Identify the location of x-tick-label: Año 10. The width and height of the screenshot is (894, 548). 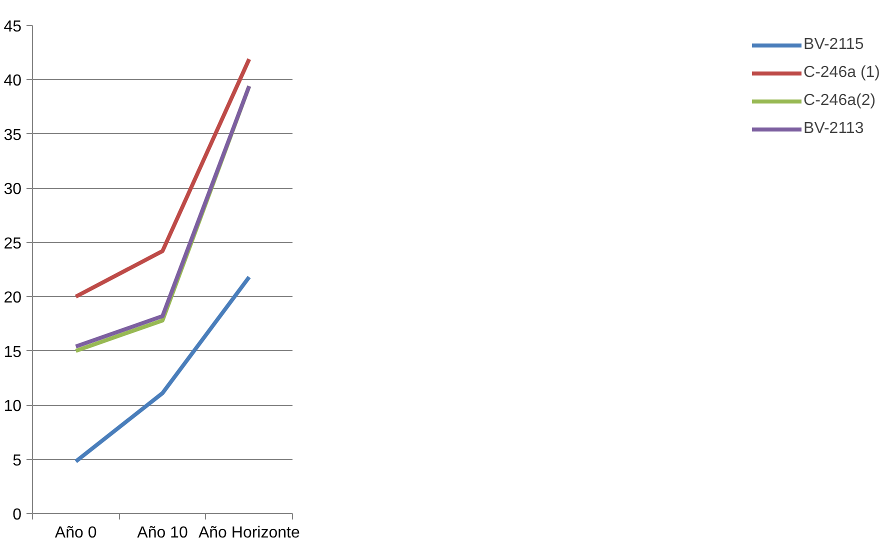
(162, 533).